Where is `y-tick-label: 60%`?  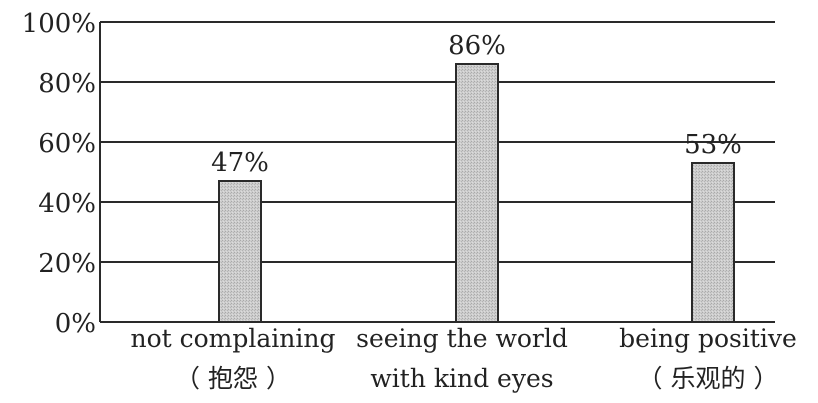 y-tick-label: 60% is located at coordinates (67, 144).